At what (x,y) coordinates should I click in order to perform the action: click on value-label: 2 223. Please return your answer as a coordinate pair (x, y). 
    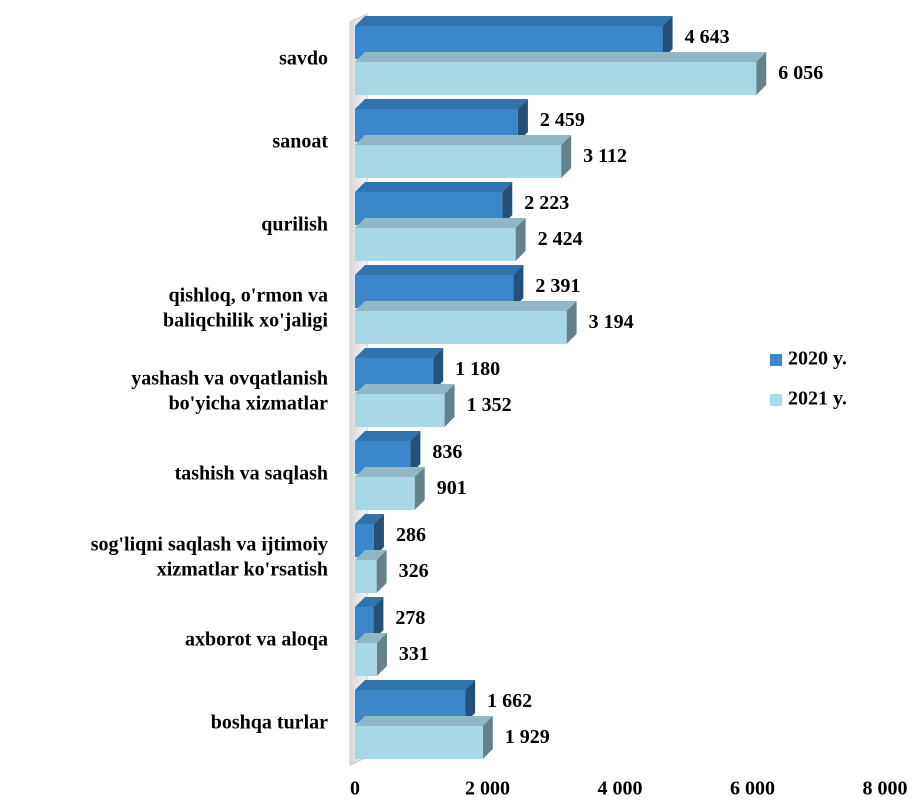
    Looking at the image, I should click on (546, 203).